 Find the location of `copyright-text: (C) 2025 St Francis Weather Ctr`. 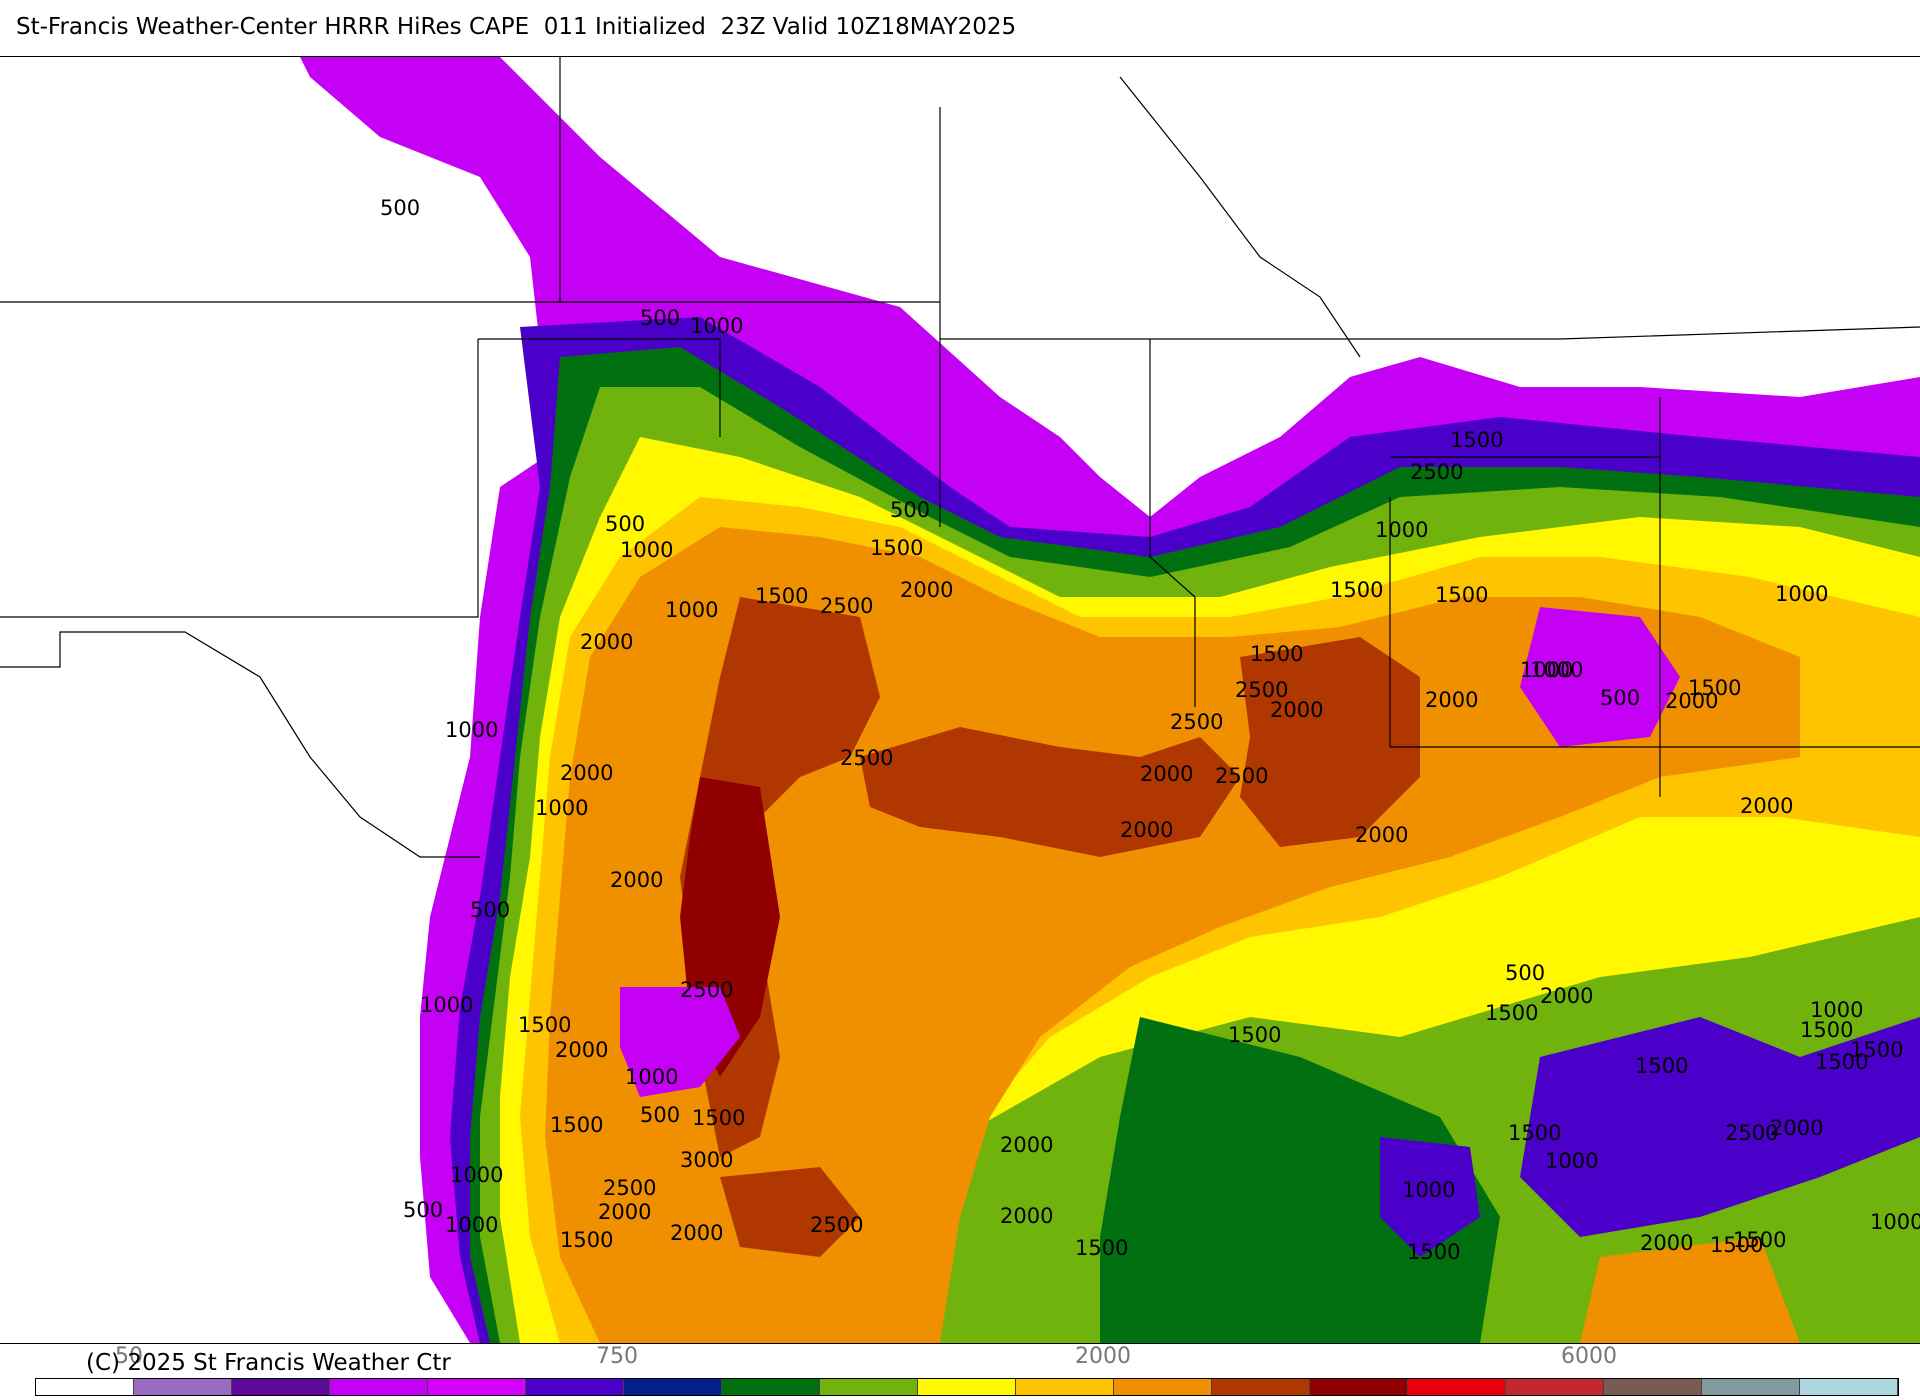

copyright-text: (C) 2025 St Francis Weather Ctr is located at coordinates (268, 1363).